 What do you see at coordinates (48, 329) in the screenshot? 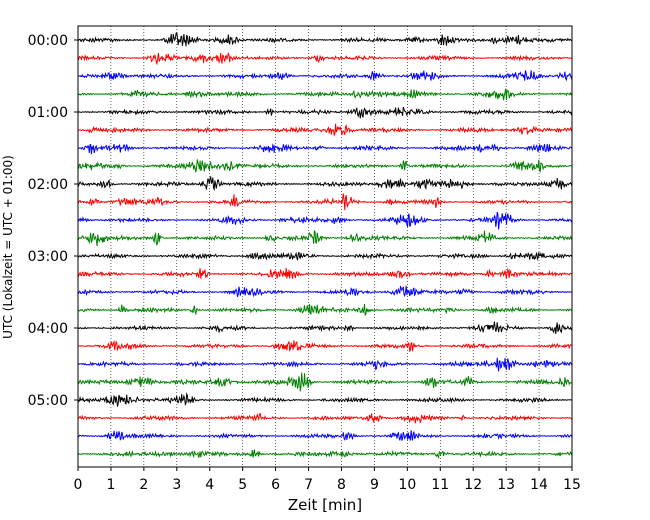
I see `y-tick-label: 04:00` at bounding box center [48, 329].